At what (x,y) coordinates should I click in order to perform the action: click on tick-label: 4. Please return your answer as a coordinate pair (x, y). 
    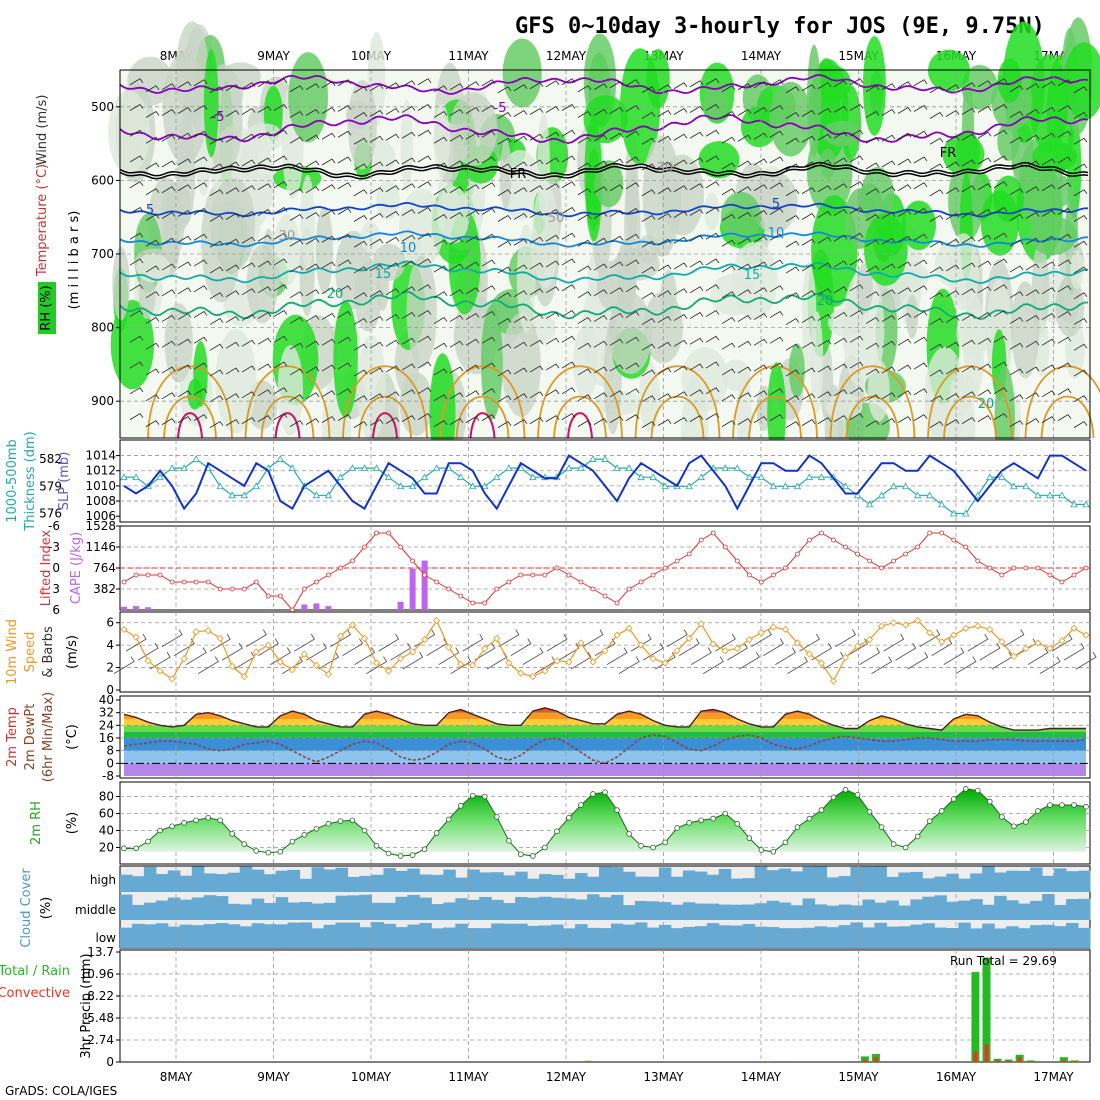
    Looking at the image, I should click on (110, 645).